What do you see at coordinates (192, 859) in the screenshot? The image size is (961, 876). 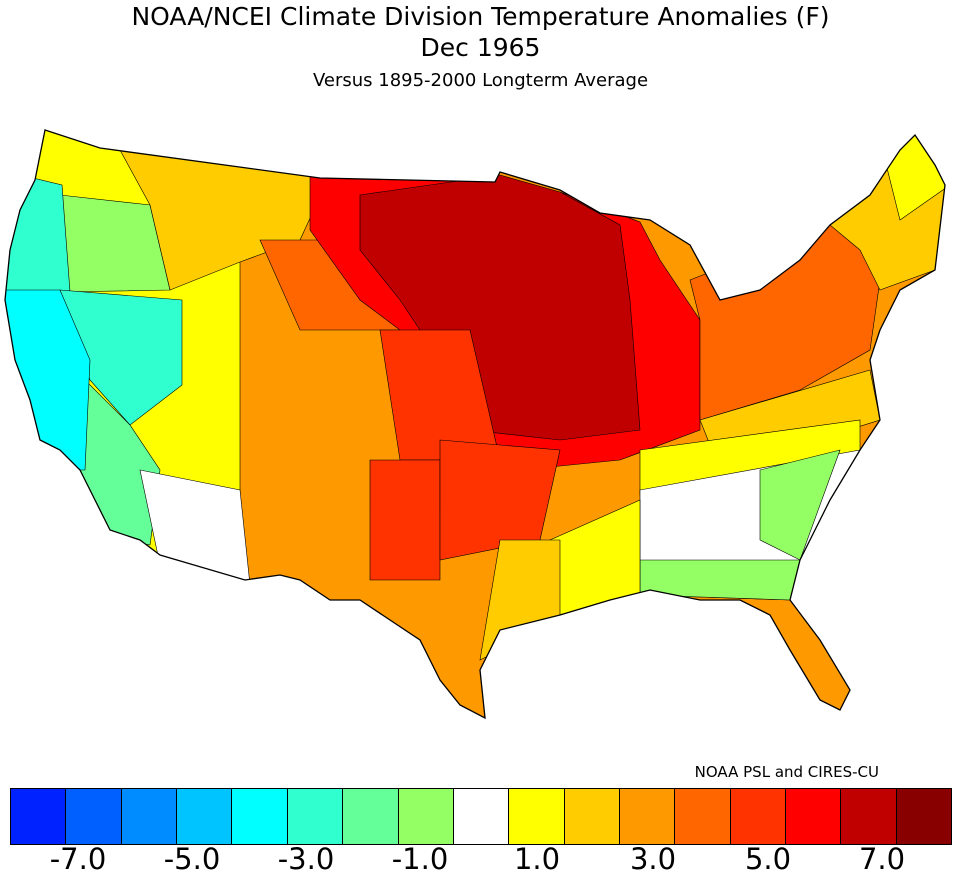 I see `colorbar-tick-label: -5.0` at bounding box center [192, 859].